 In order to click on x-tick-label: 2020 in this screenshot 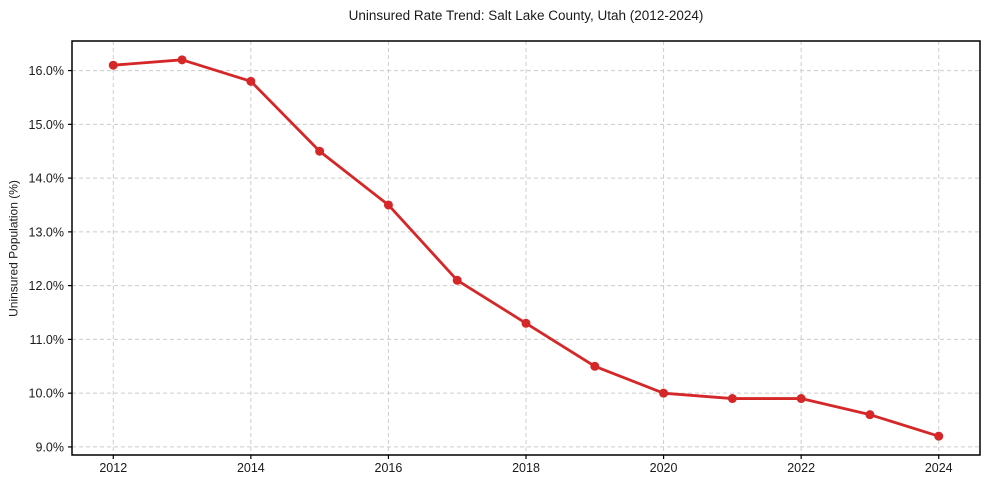, I will do `click(664, 468)`.